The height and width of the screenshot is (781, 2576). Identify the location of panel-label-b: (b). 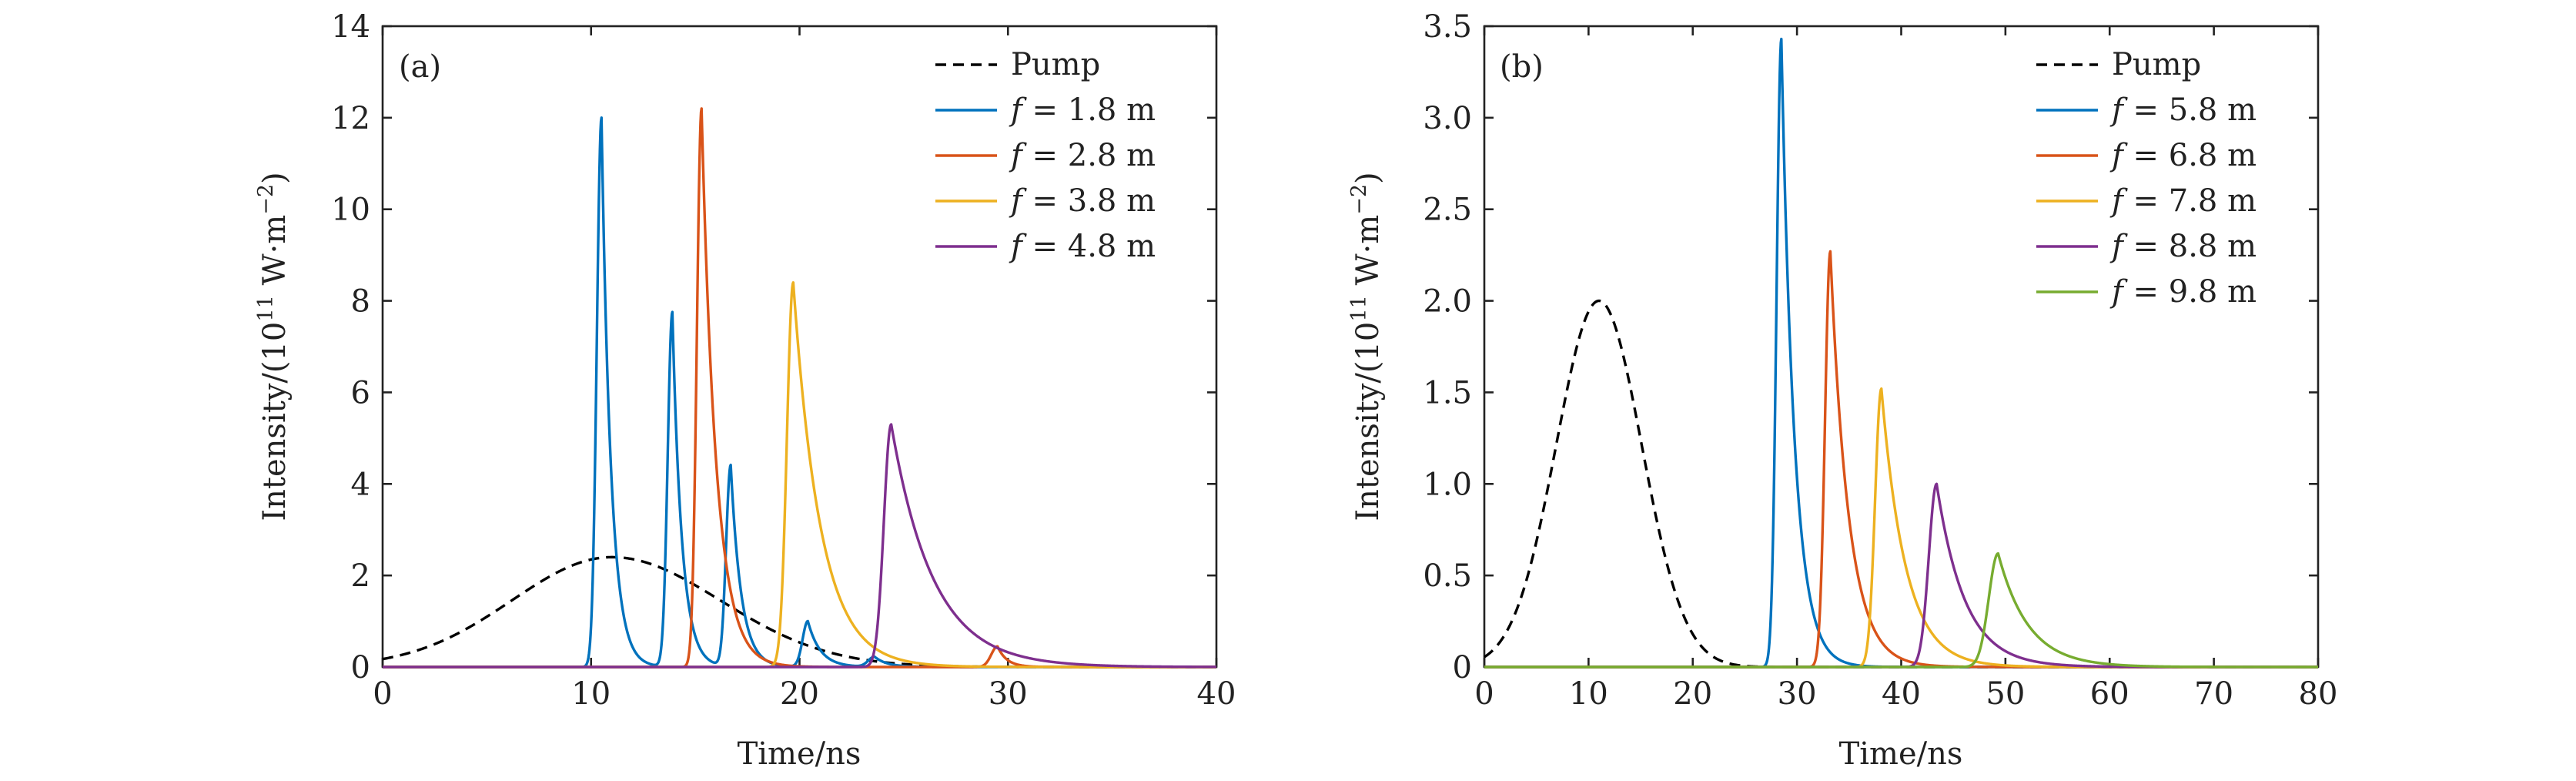
(1522, 67).